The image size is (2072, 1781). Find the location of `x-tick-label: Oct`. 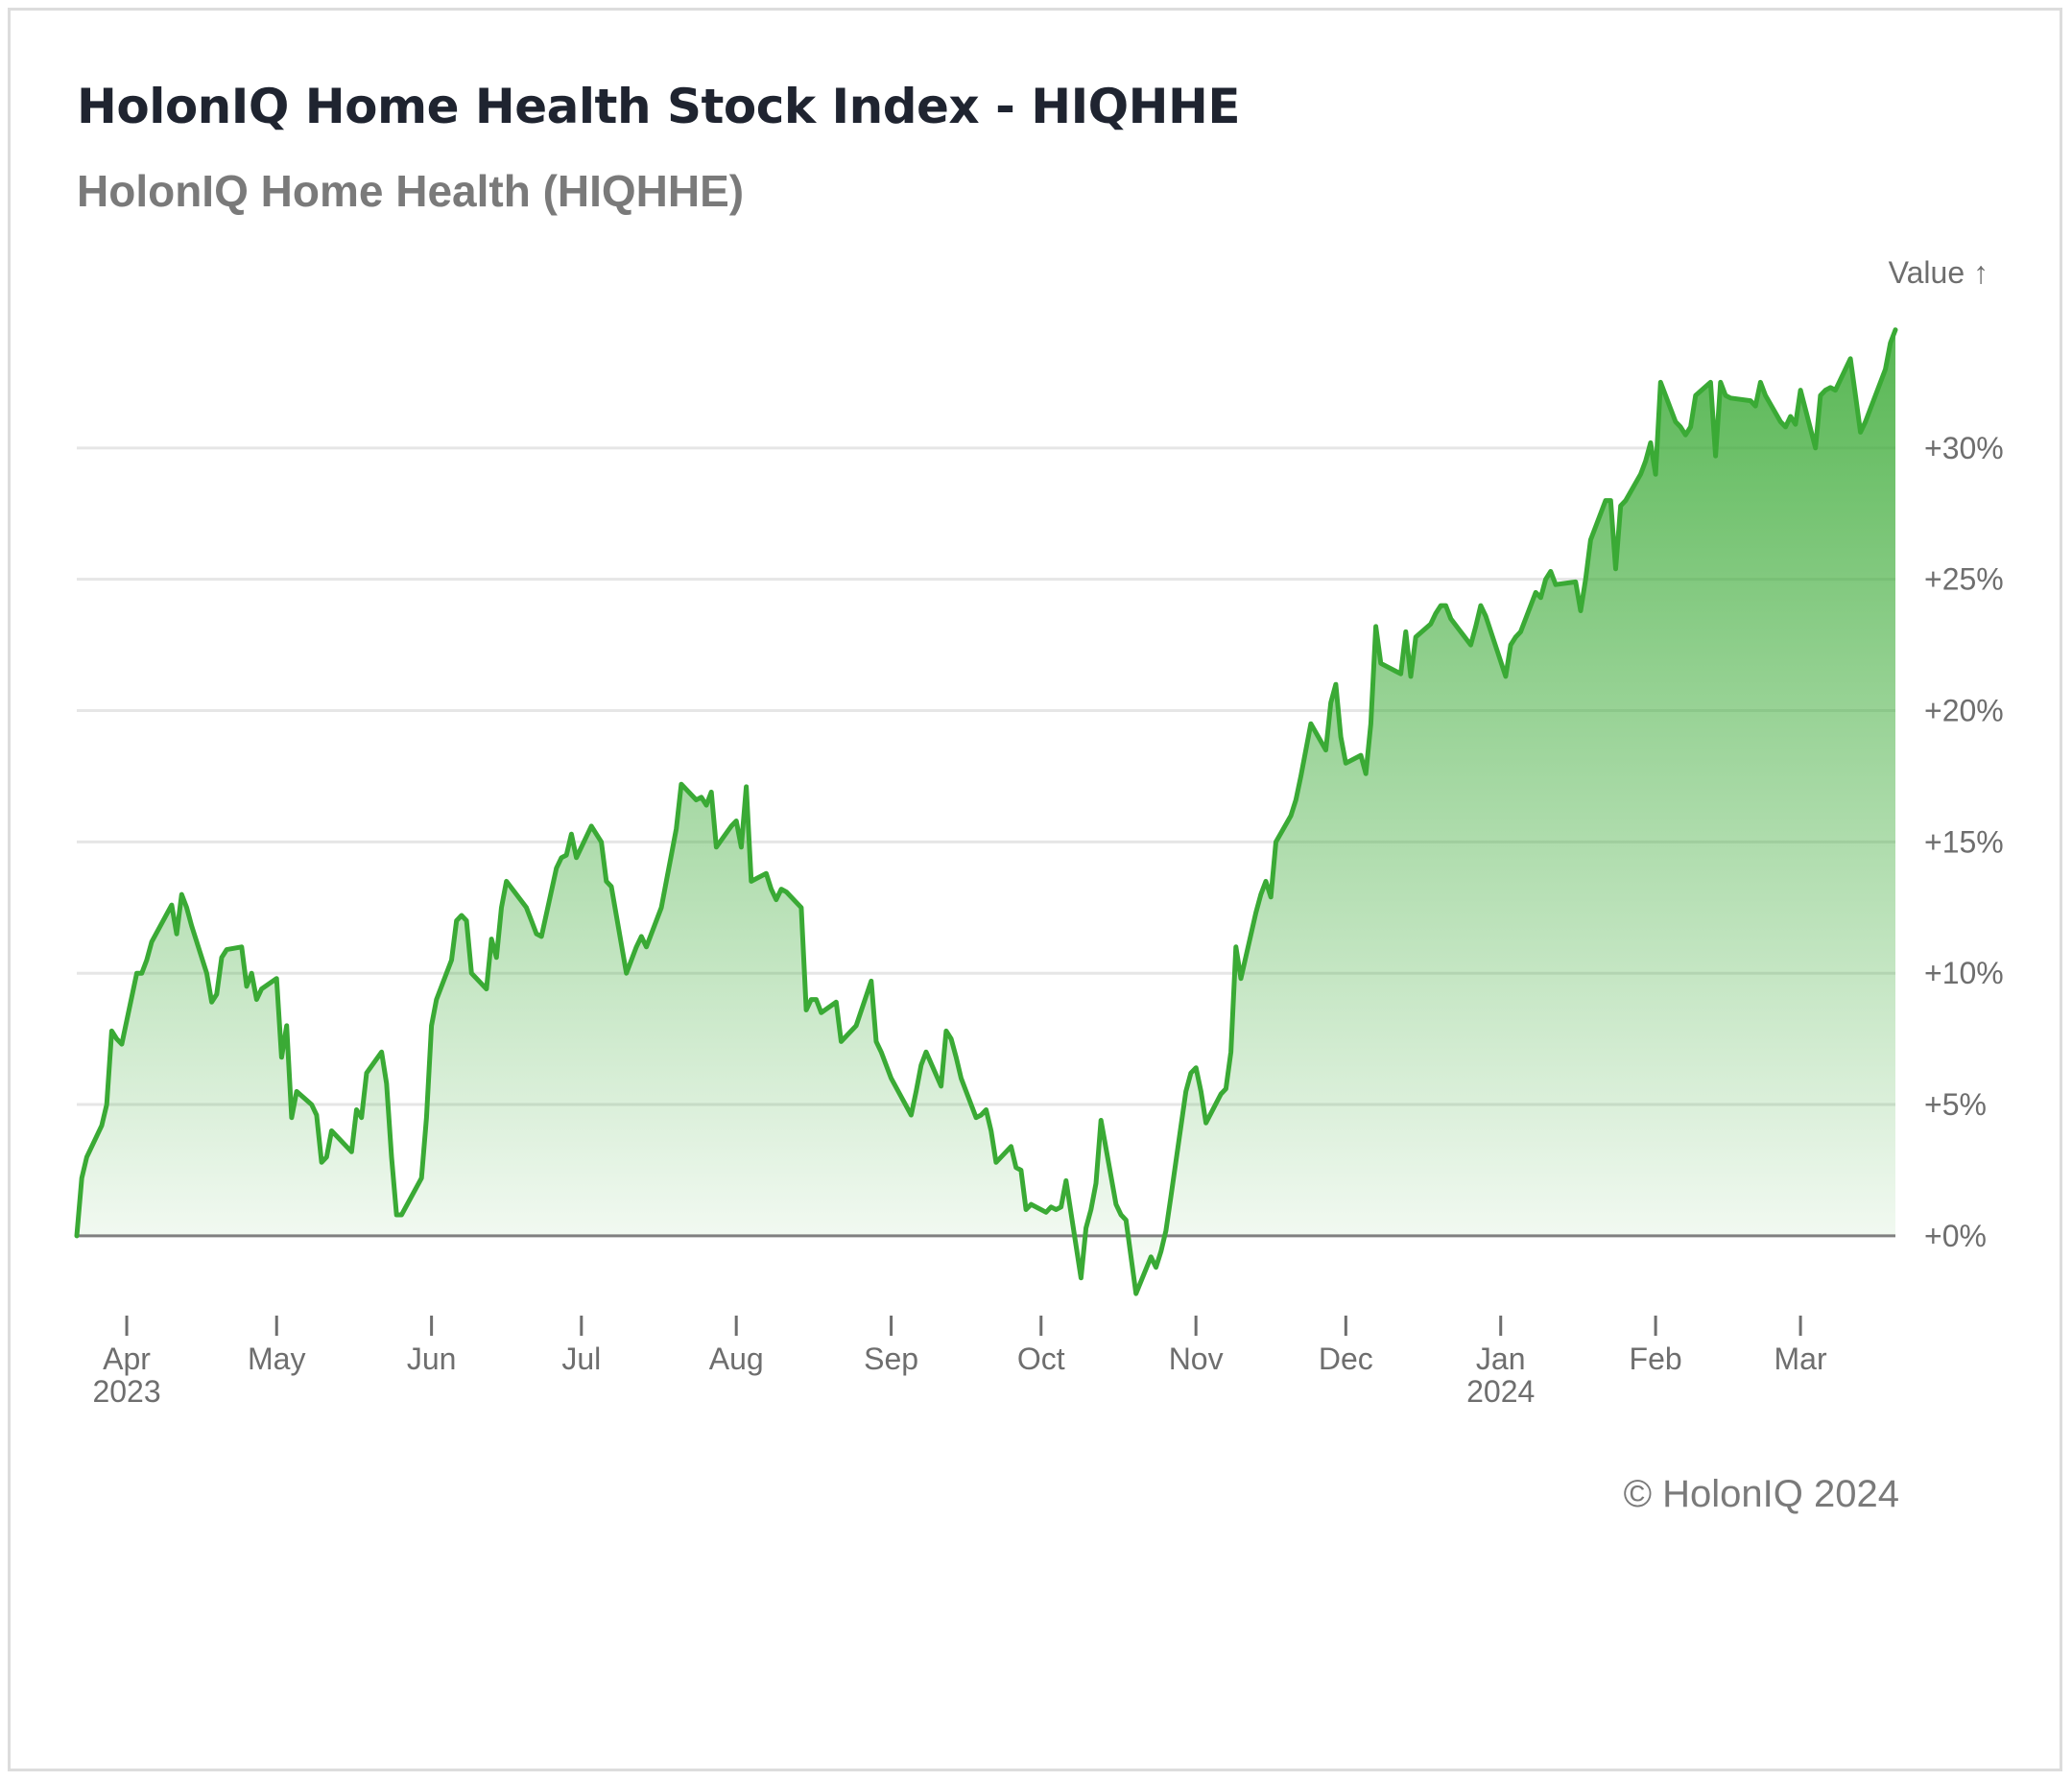

x-tick-label: Oct is located at coordinates (1041, 1359).